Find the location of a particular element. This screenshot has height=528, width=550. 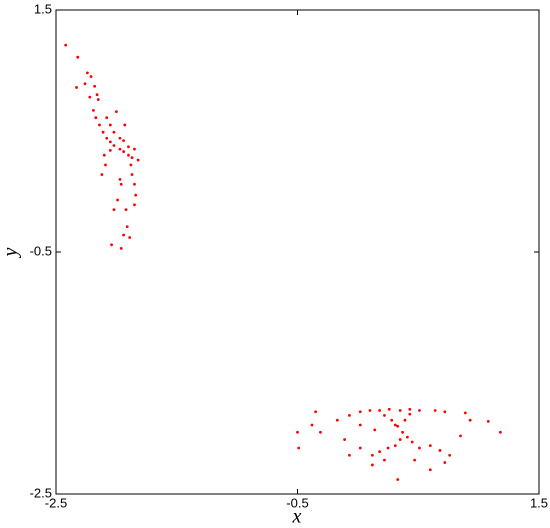

x-tick-label: 1.5 is located at coordinates (539, 502).